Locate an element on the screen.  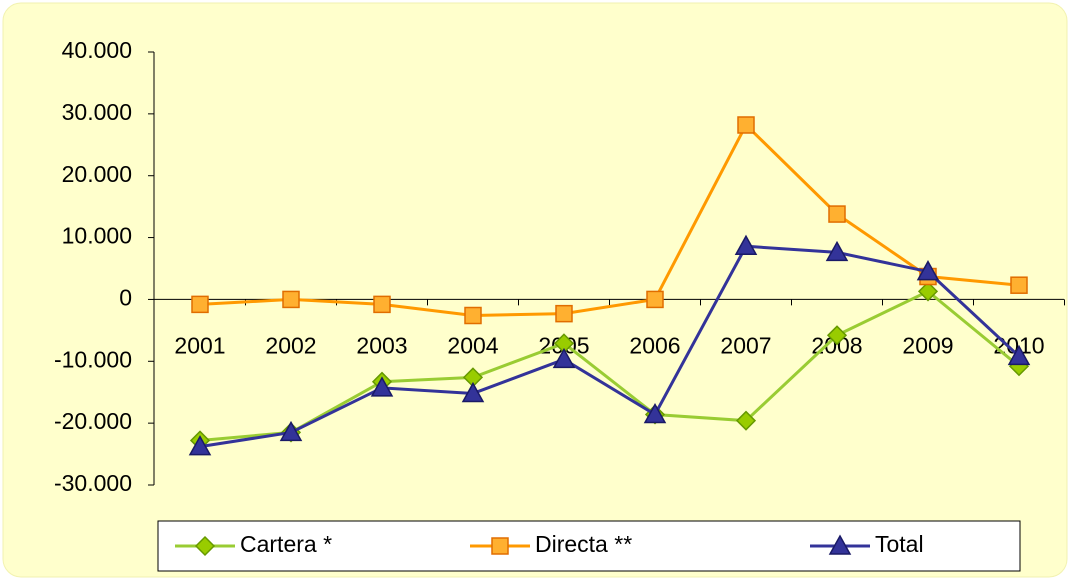
x-tick-label: 2003 is located at coordinates (381, 346).